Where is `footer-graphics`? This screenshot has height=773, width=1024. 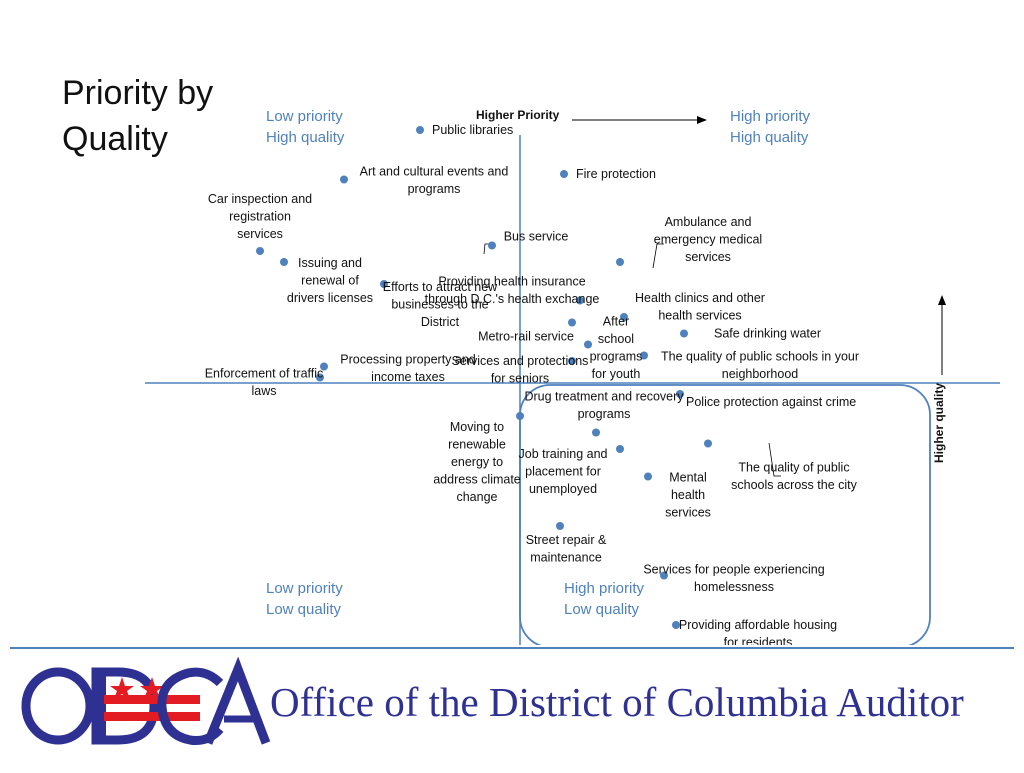 footer-graphics is located at coordinates (512, 696).